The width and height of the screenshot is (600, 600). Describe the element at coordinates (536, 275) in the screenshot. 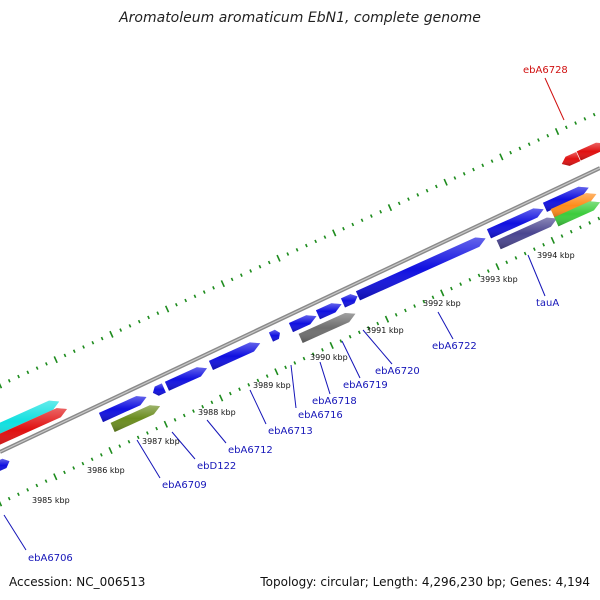

I see `leader-tauA` at that location.